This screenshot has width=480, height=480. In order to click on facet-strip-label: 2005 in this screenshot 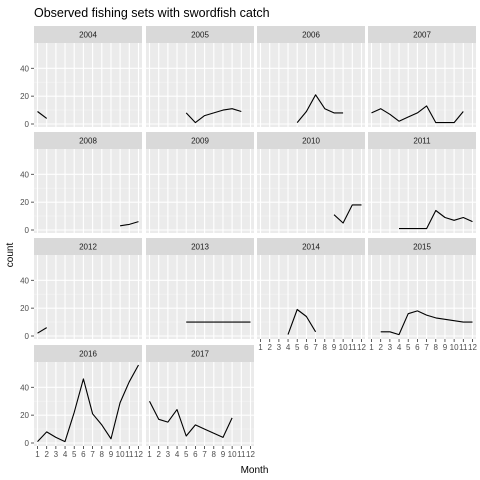, I will do `click(200, 35)`.